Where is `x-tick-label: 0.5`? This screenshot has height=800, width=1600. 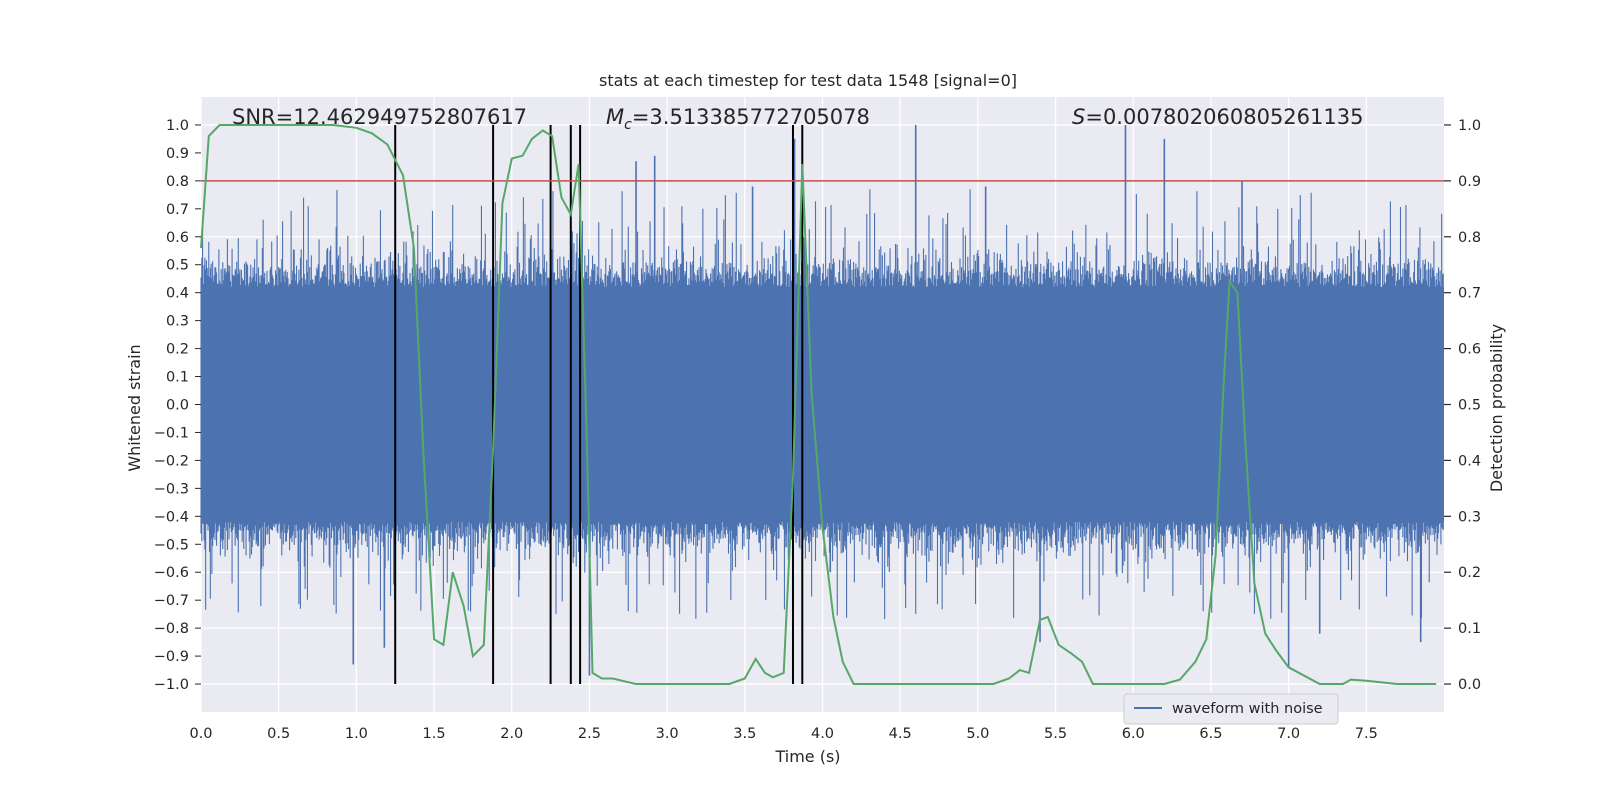
x-tick-label: 0.5 is located at coordinates (278, 734).